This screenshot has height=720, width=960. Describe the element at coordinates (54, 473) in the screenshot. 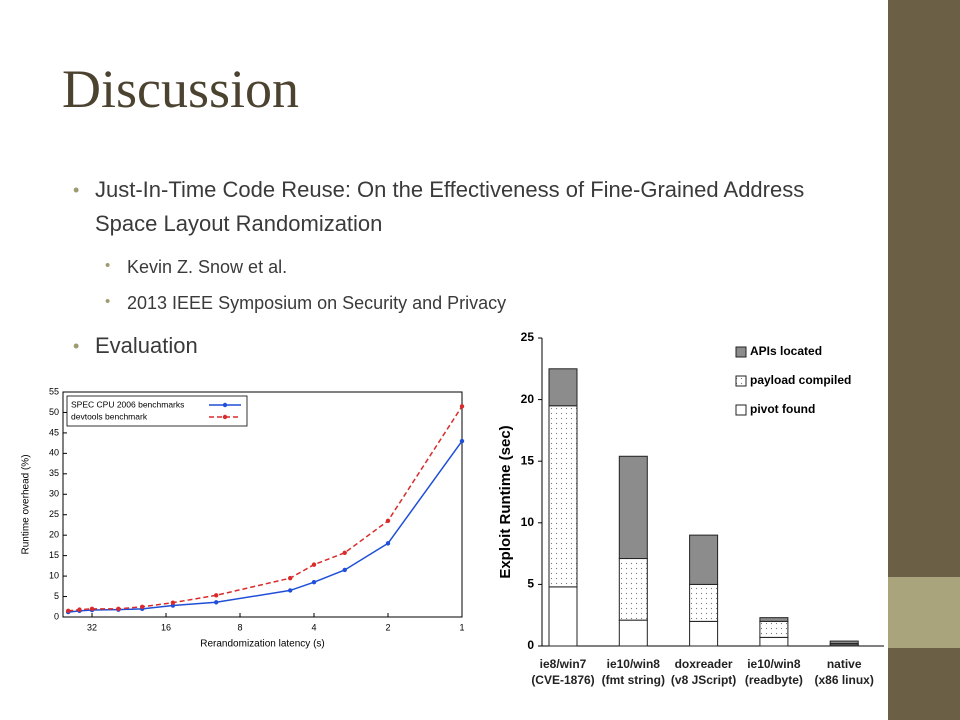

I see `y-tick-label: 35` at that location.